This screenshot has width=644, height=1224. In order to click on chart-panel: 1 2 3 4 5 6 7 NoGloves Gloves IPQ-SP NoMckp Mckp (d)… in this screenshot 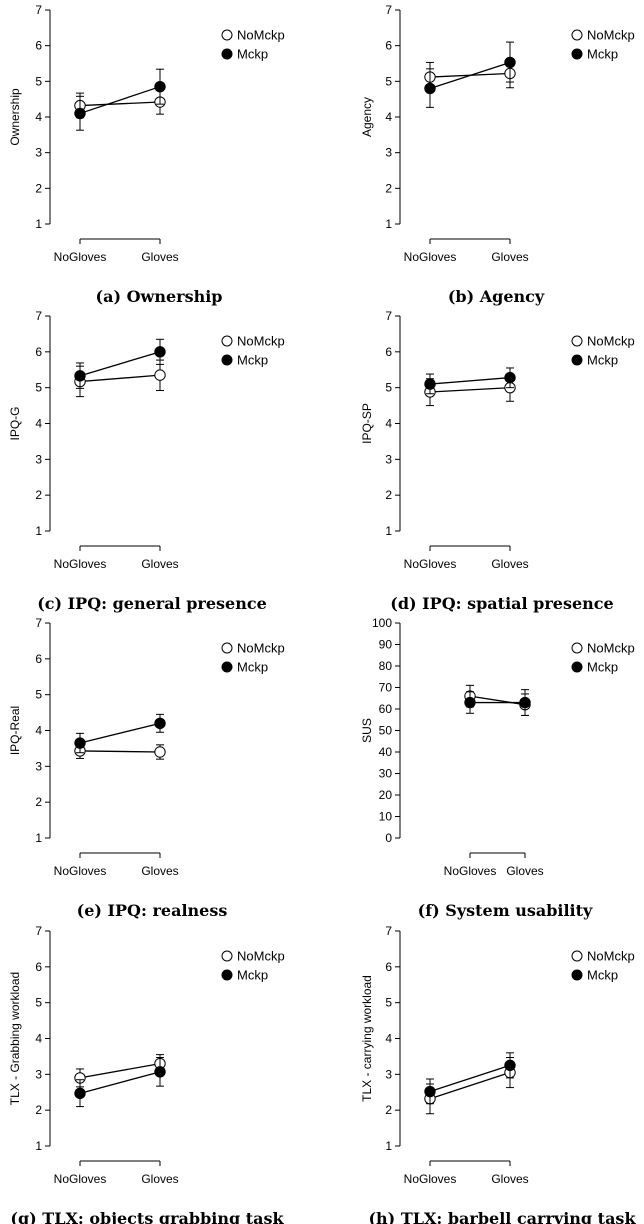, I will do `click(497, 461)`.